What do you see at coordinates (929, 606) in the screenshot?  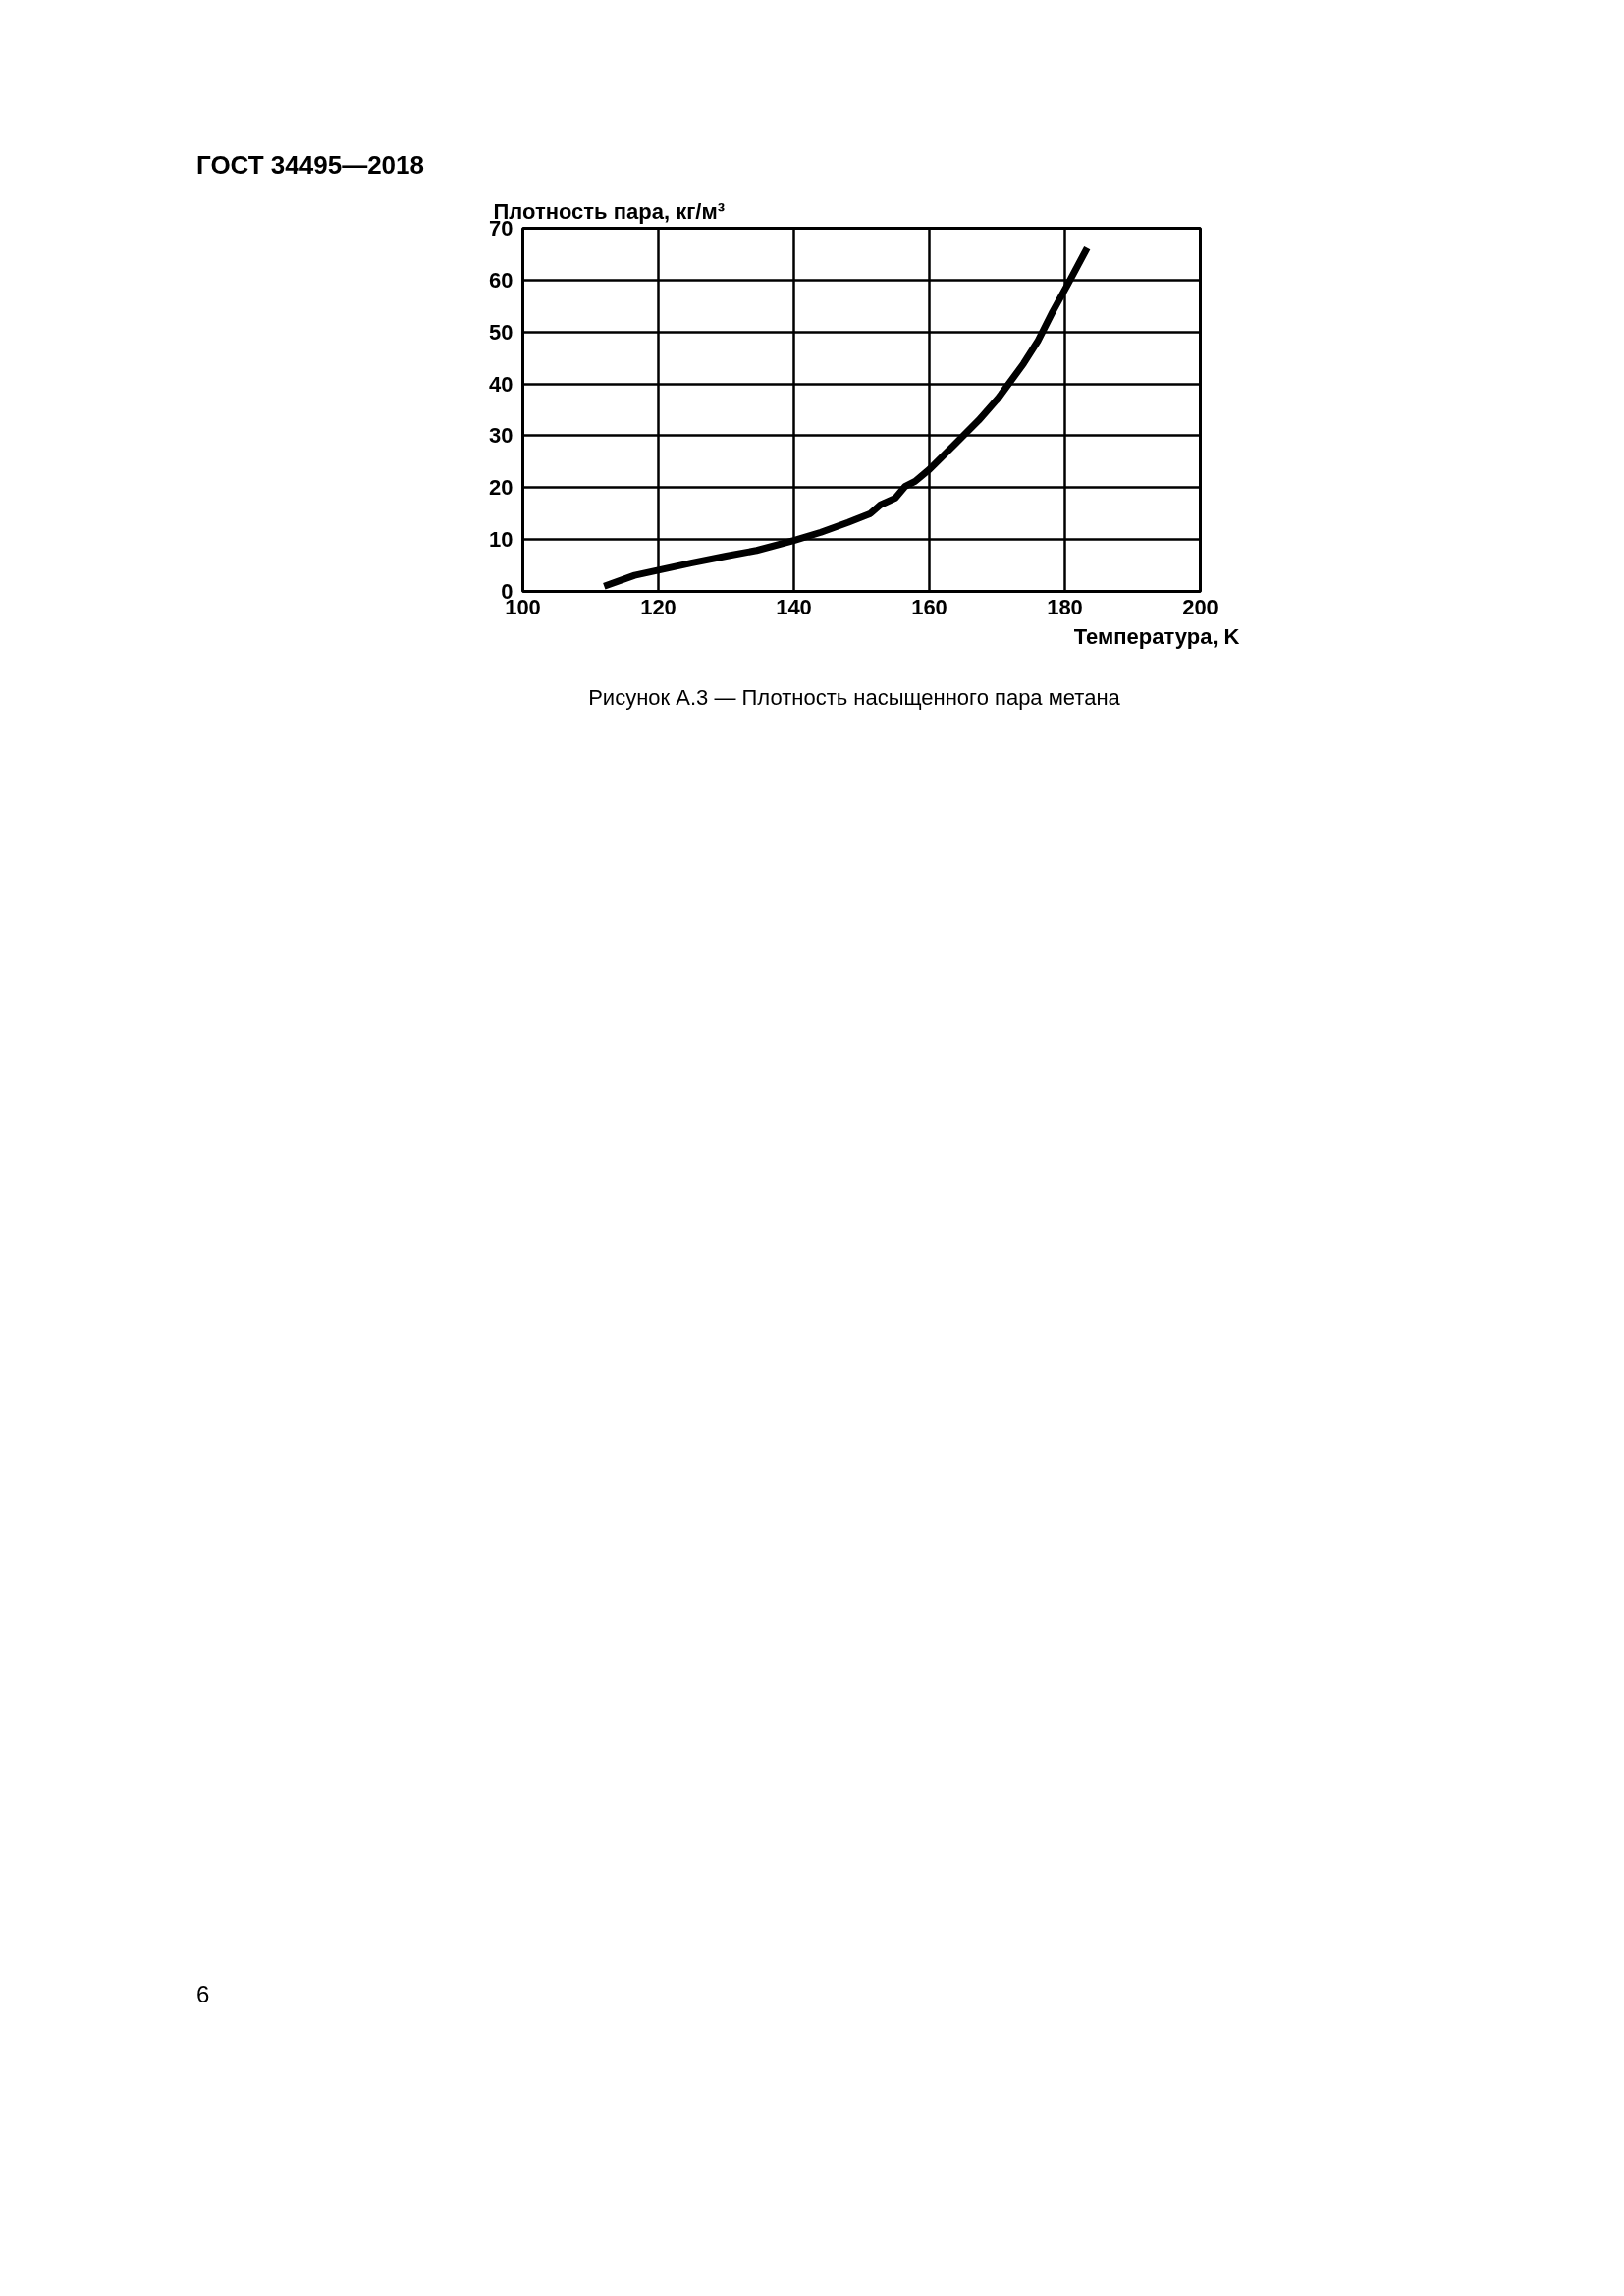 I see `x-tick-label: 160` at bounding box center [929, 606].